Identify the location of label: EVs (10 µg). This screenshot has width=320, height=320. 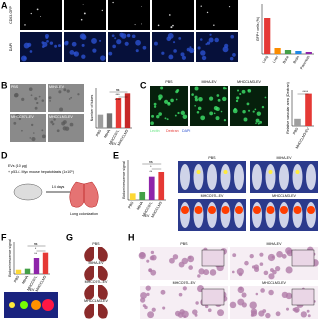
(17, 166).